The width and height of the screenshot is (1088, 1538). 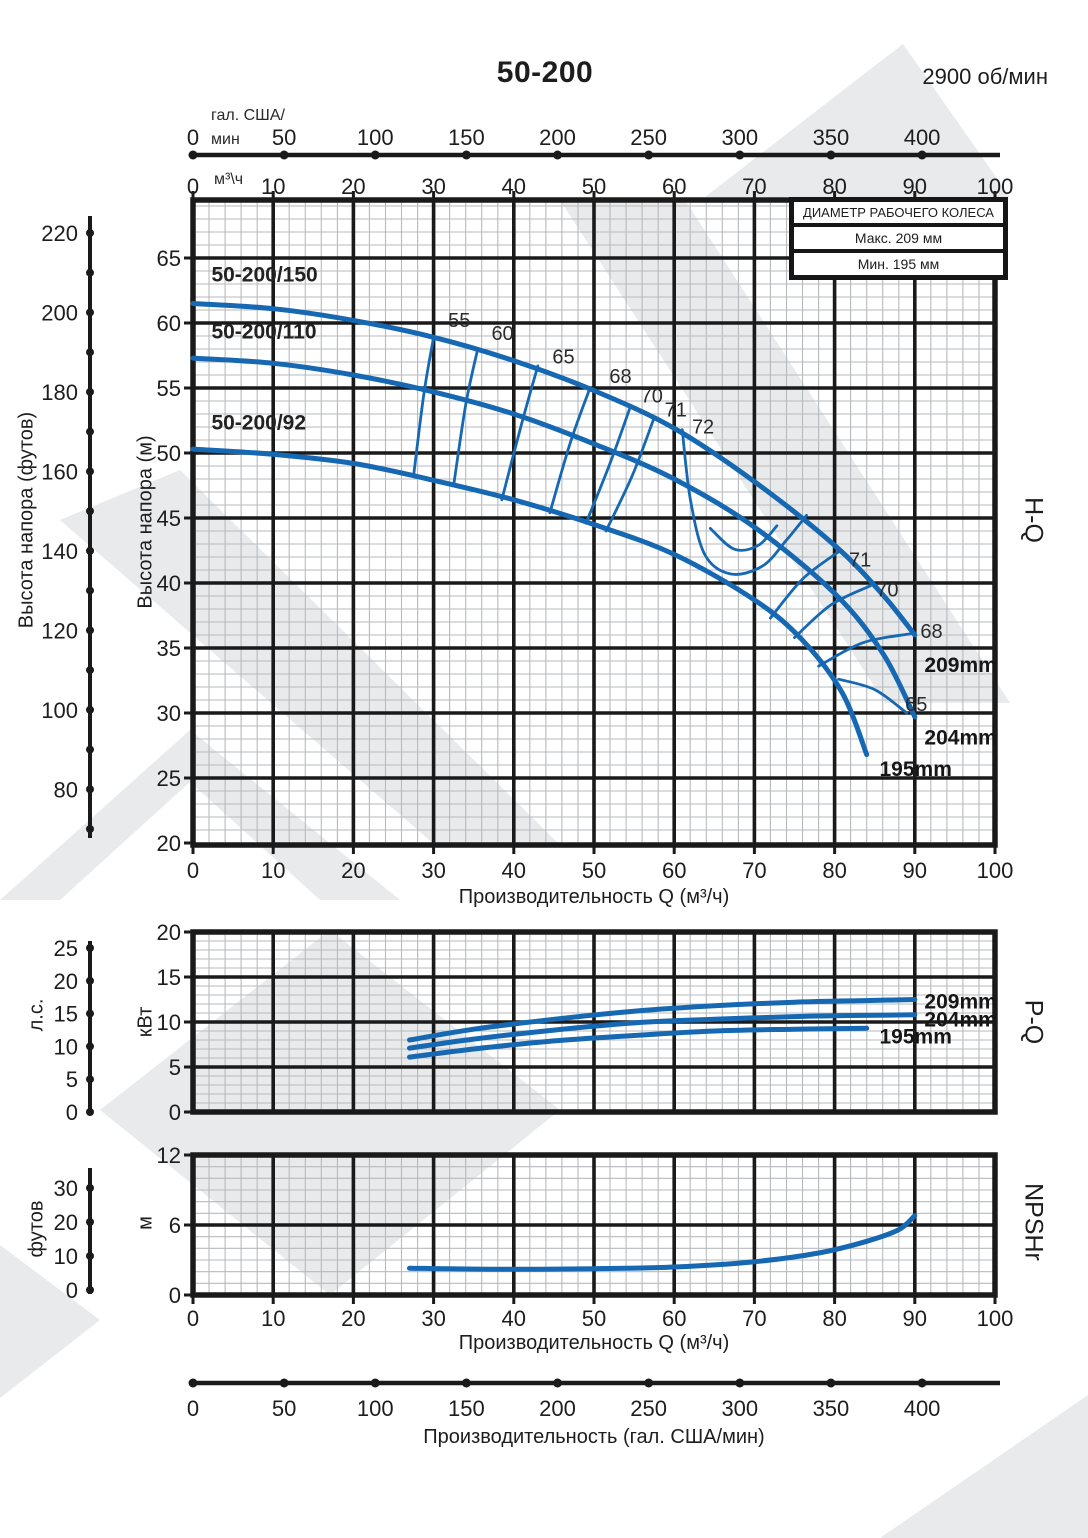 What do you see at coordinates (66, 1014) in the screenshot?
I see `pq-hp-tick-label: 15` at bounding box center [66, 1014].